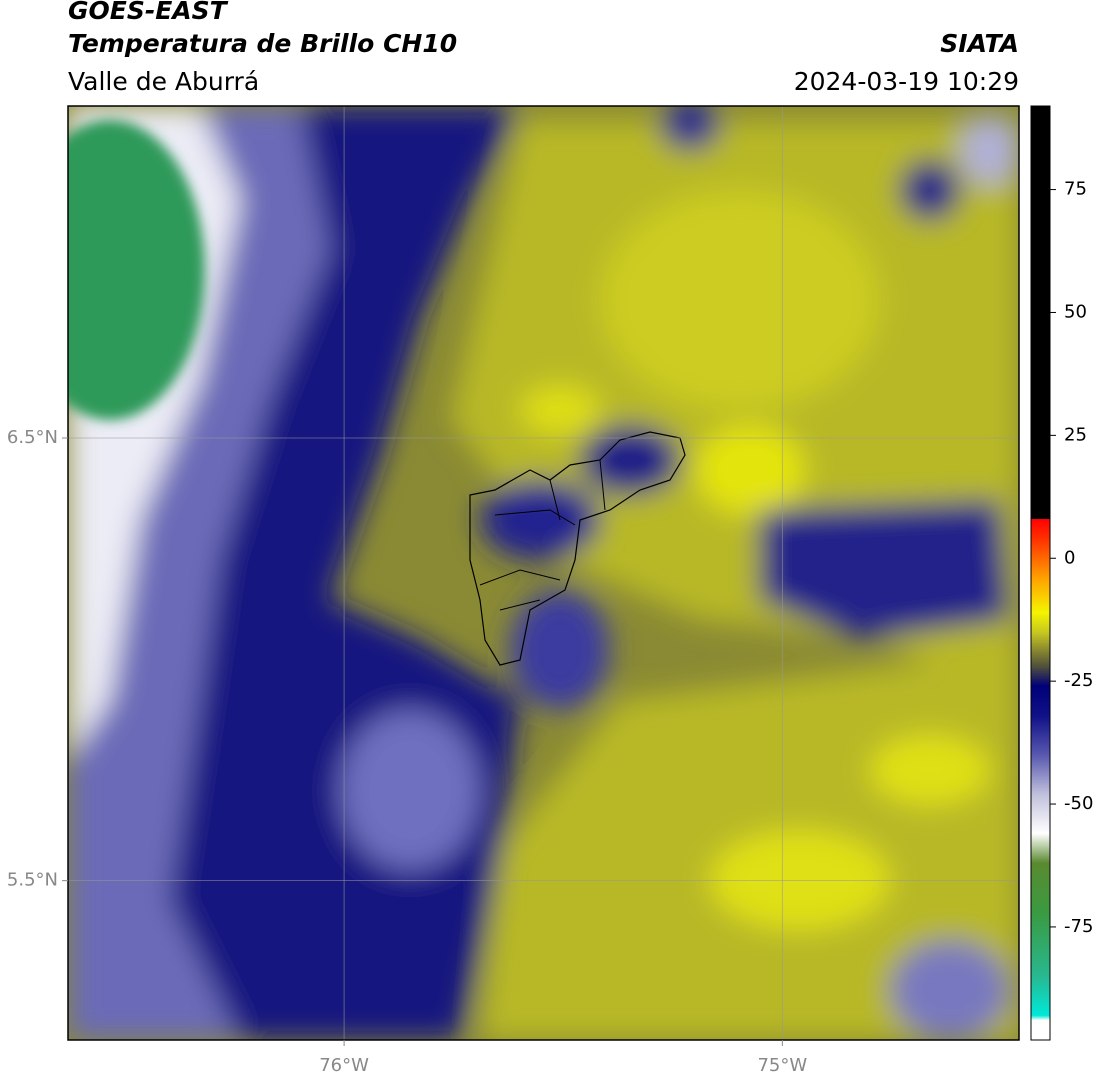  What do you see at coordinates (1040, 573) in the screenshot?
I see `colorbar` at bounding box center [1040, 573].